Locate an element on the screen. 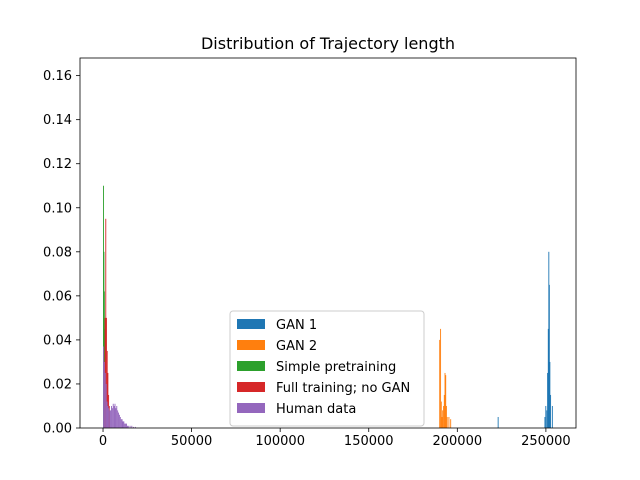  y-tick-label: 0.16 is located at coordinates (57, 76).